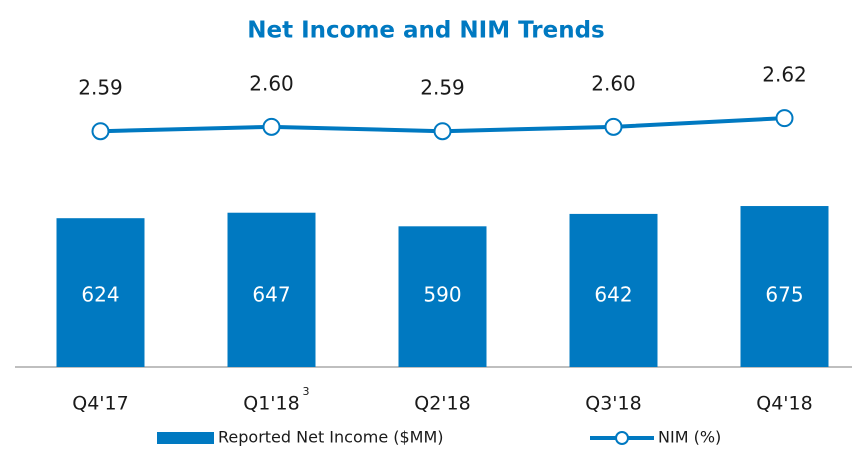 The height and width of the screenshot is (450, 852). Describe the element at coordinates (613, 295) in the screenshot. I see `data-label: 642` at that location.